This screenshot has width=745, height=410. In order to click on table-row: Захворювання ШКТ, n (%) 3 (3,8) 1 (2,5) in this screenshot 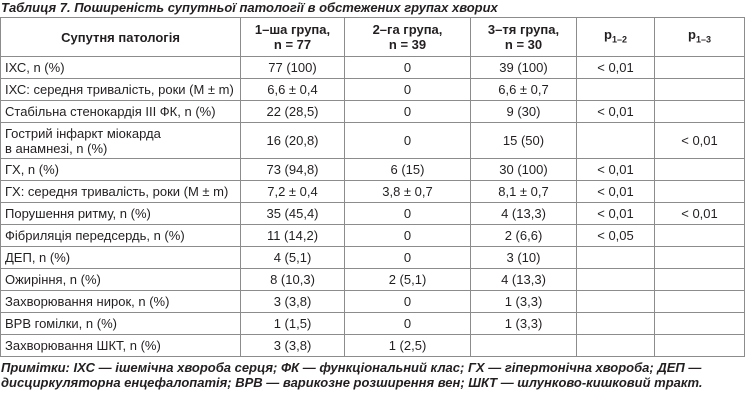, I will do `click(372, 345)`.